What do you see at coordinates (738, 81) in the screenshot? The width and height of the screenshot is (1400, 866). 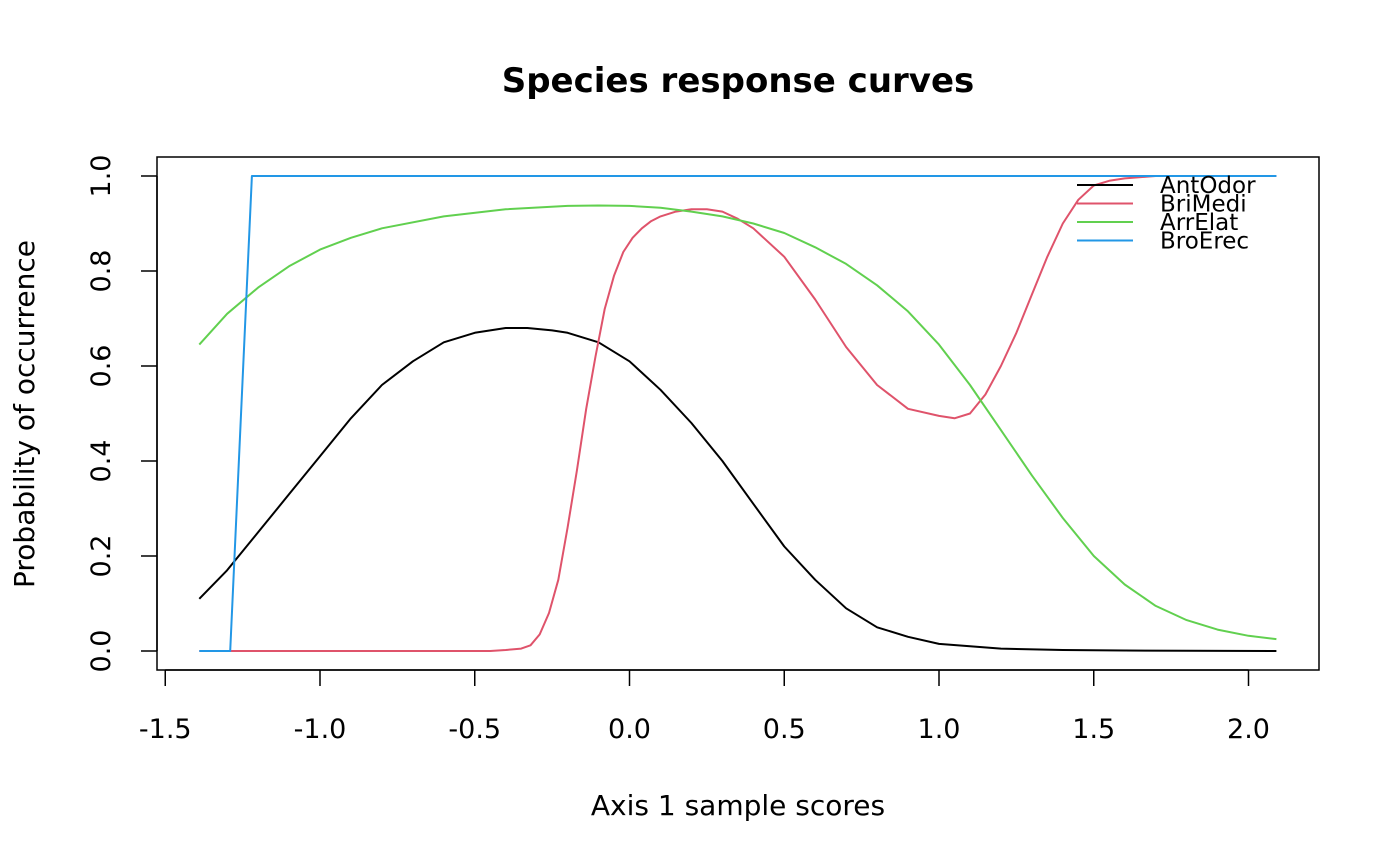 I see `chart-title: Species response curves` at bounding box center [738, 81].